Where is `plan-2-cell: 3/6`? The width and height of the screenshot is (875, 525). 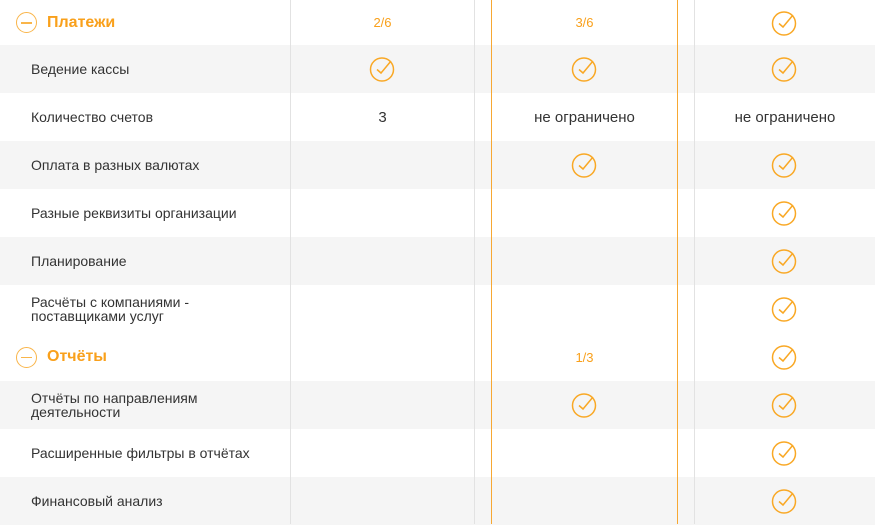
plan-2-cell: 3/6 is located at coordinates (584, 22).